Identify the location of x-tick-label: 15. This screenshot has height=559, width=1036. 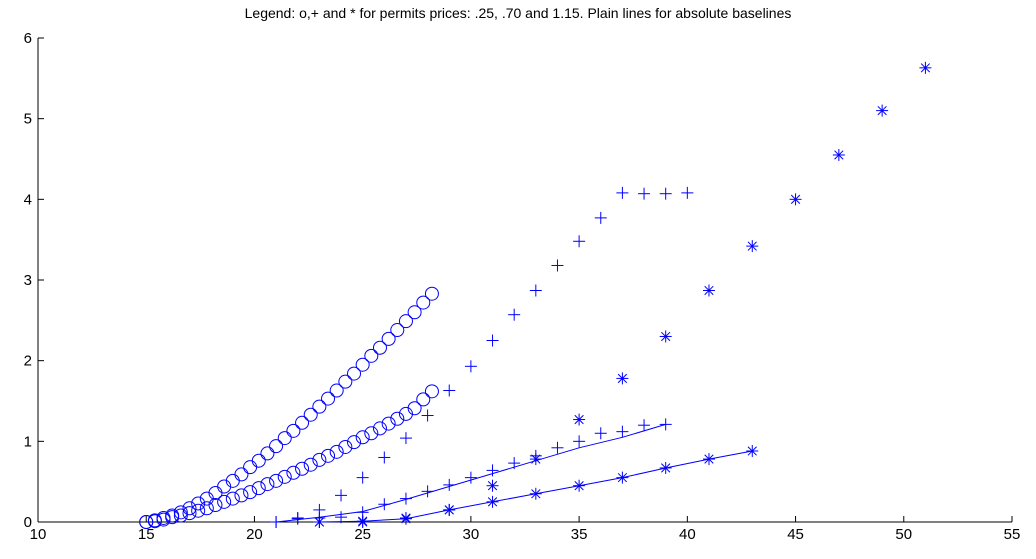
(146, 534).